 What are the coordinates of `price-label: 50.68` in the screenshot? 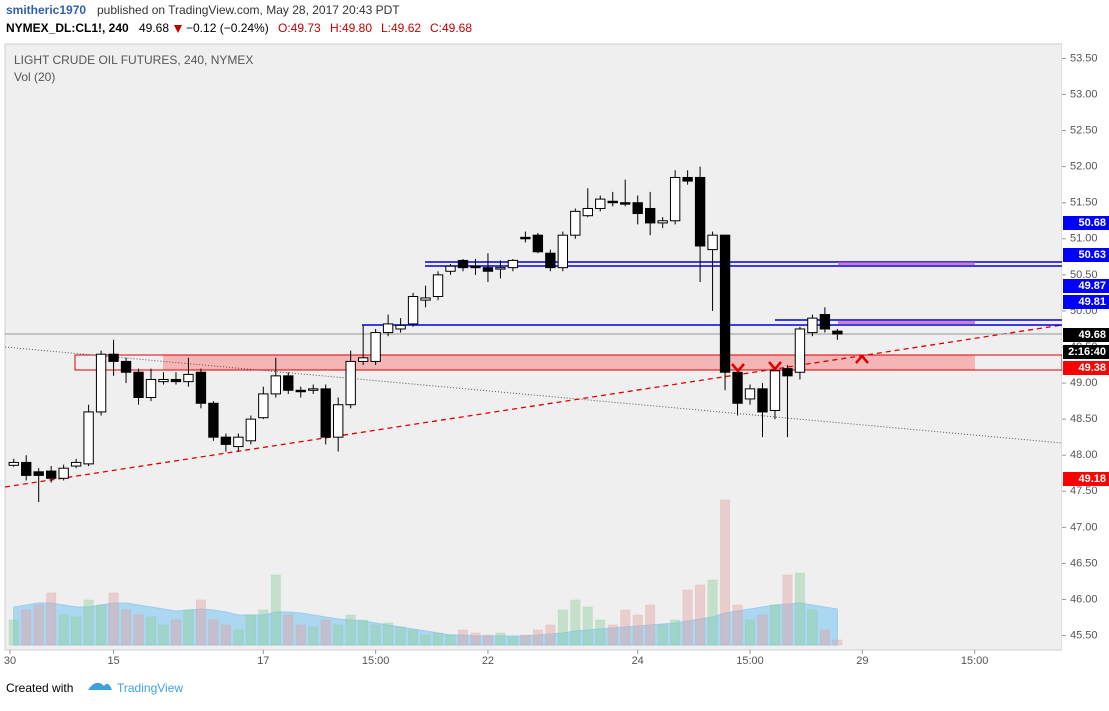 It's located at (1092, 223).